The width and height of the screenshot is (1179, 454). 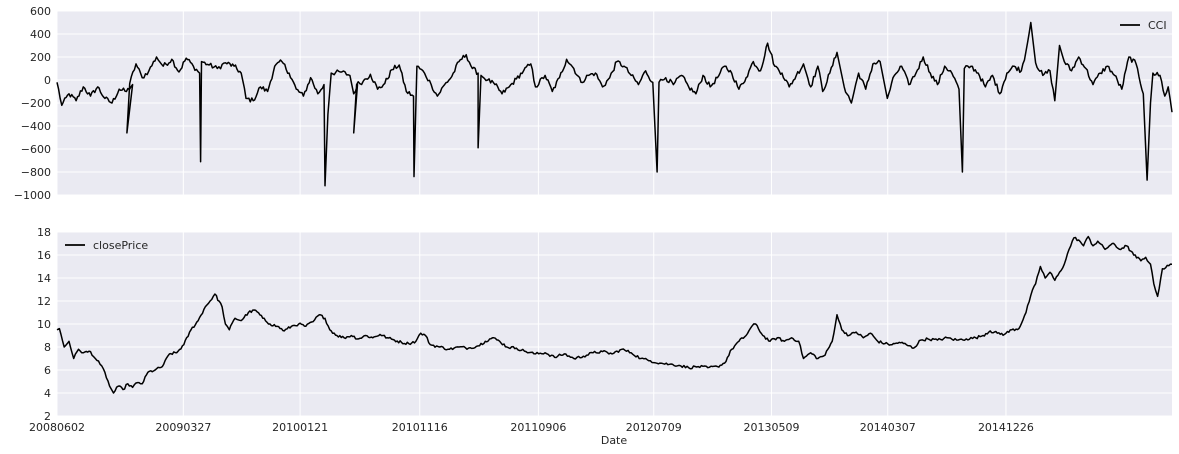 I want to click on x-tick-label: 20080602, so click(x=57, y=427).